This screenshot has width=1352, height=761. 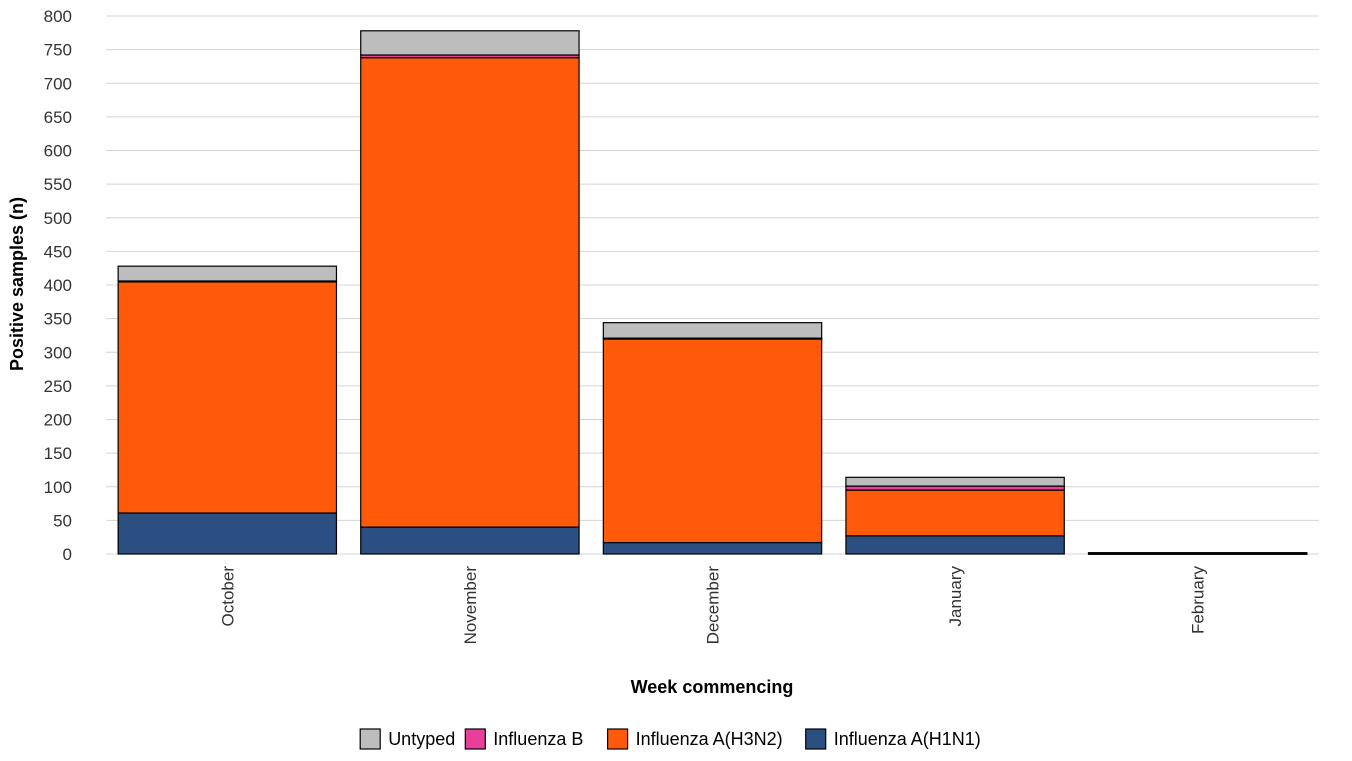 What do you see at coordinates (712, 687) in the screenshot?
I see `x-axis-title: Week commencing` at bounding box center [712, 687].